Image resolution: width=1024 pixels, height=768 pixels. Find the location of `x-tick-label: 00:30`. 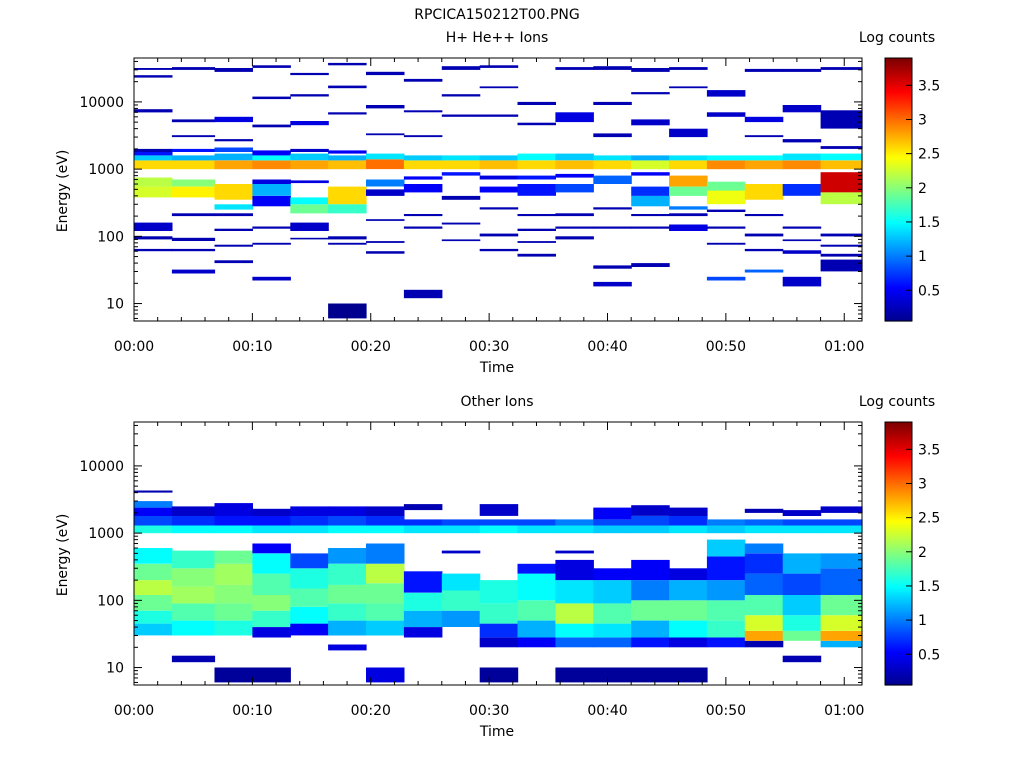

x-tick-label: 00:30 is located at coordinates (489, 711).